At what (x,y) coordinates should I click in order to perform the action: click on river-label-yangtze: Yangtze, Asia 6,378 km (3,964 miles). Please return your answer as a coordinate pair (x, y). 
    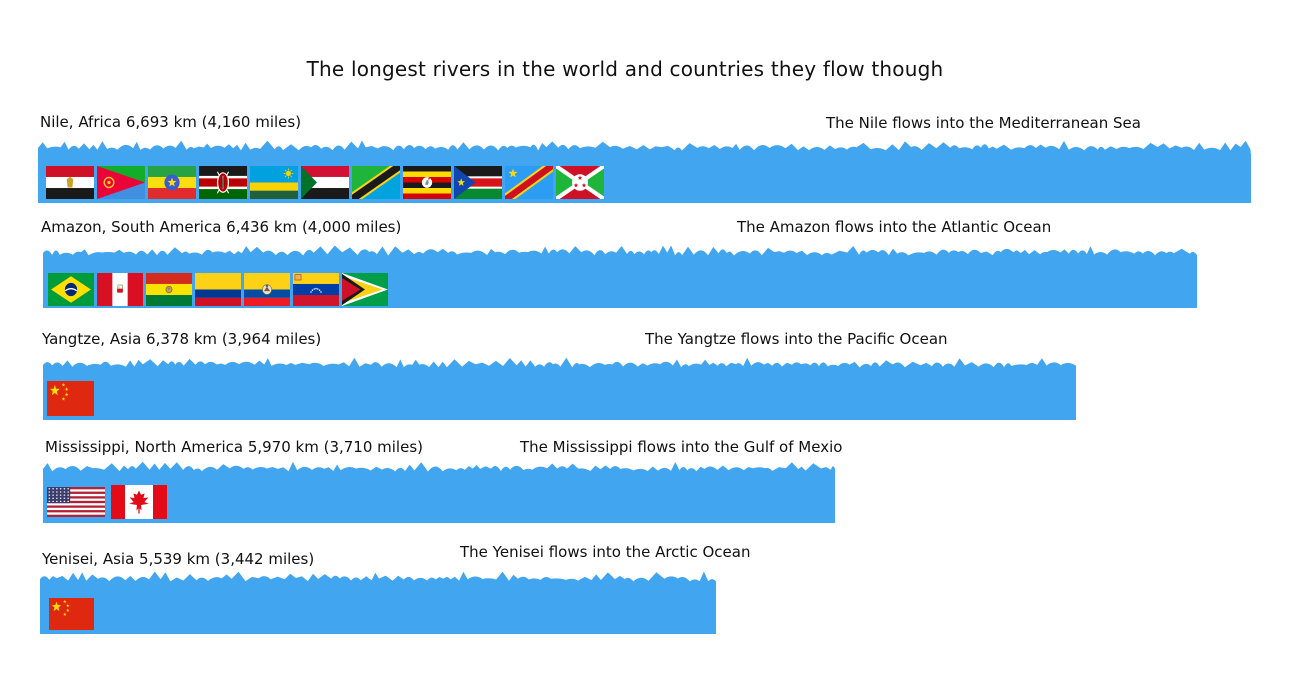
    Looking at the image, I should click on (182, 339).